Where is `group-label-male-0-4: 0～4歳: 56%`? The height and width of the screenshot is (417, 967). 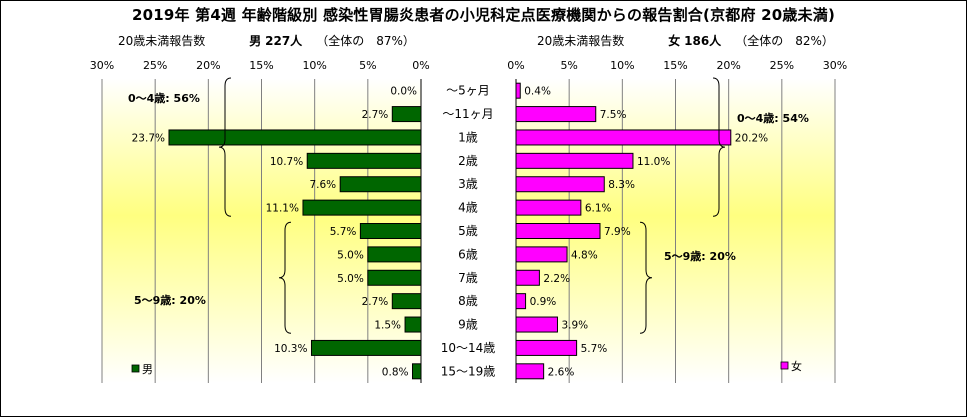
group-label-male-0-4: 0～4歳: 56% is located at coordinates (164, 98).